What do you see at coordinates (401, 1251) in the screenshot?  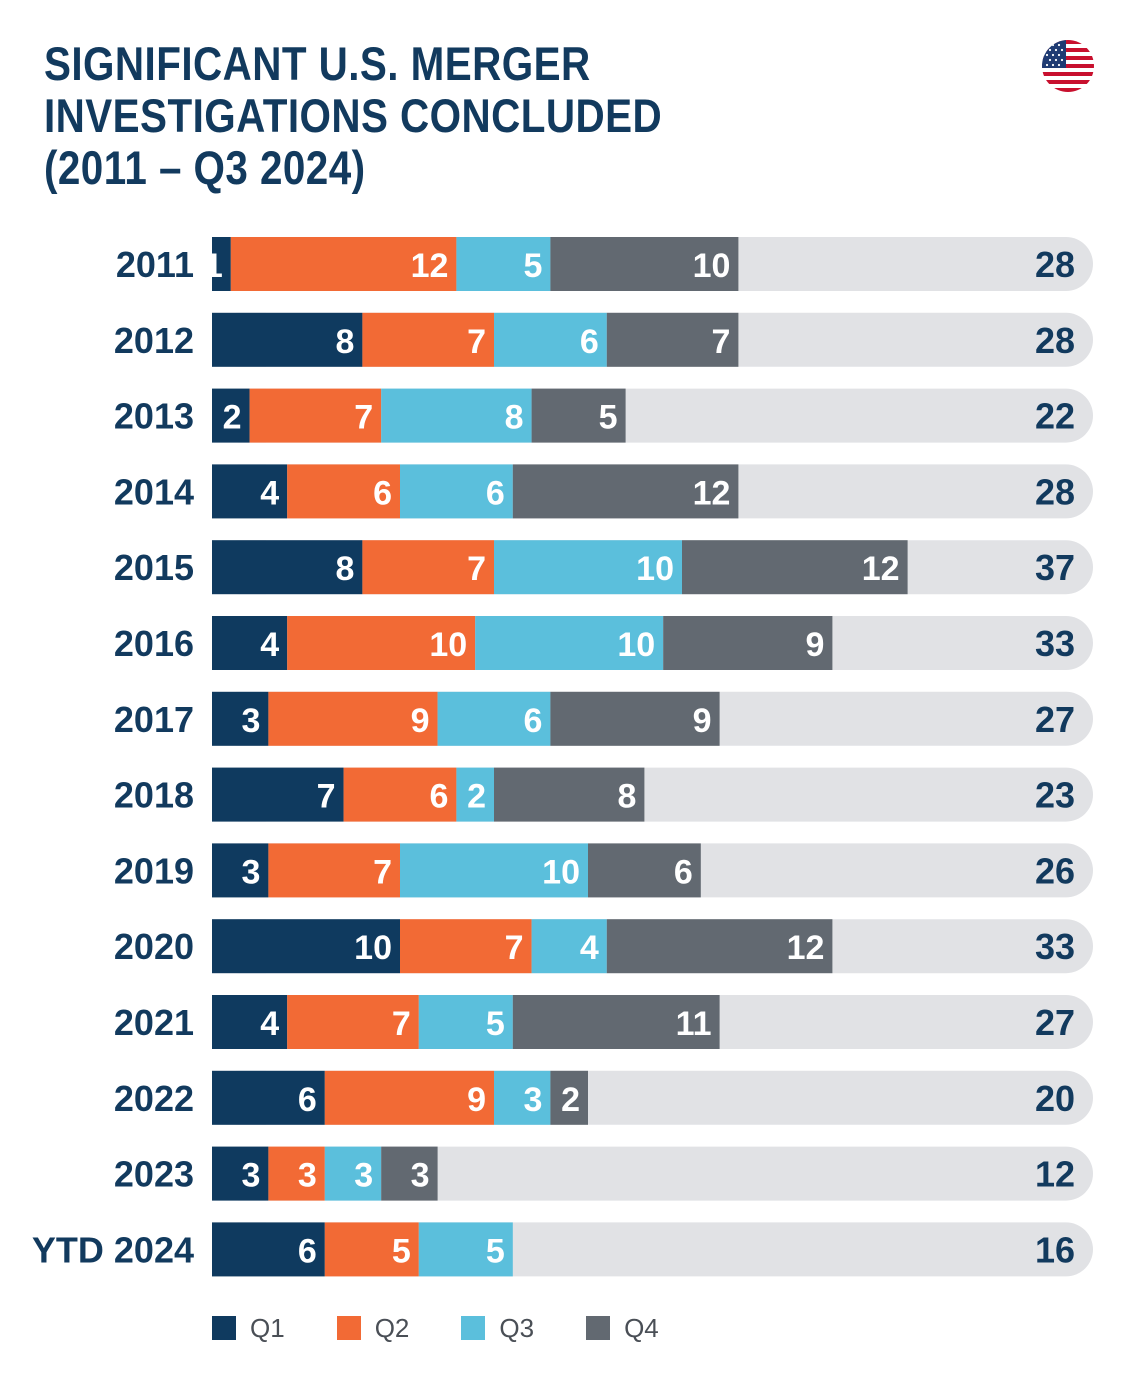 I see `data-label-q2: 5` at bounding box center [401, 1251].